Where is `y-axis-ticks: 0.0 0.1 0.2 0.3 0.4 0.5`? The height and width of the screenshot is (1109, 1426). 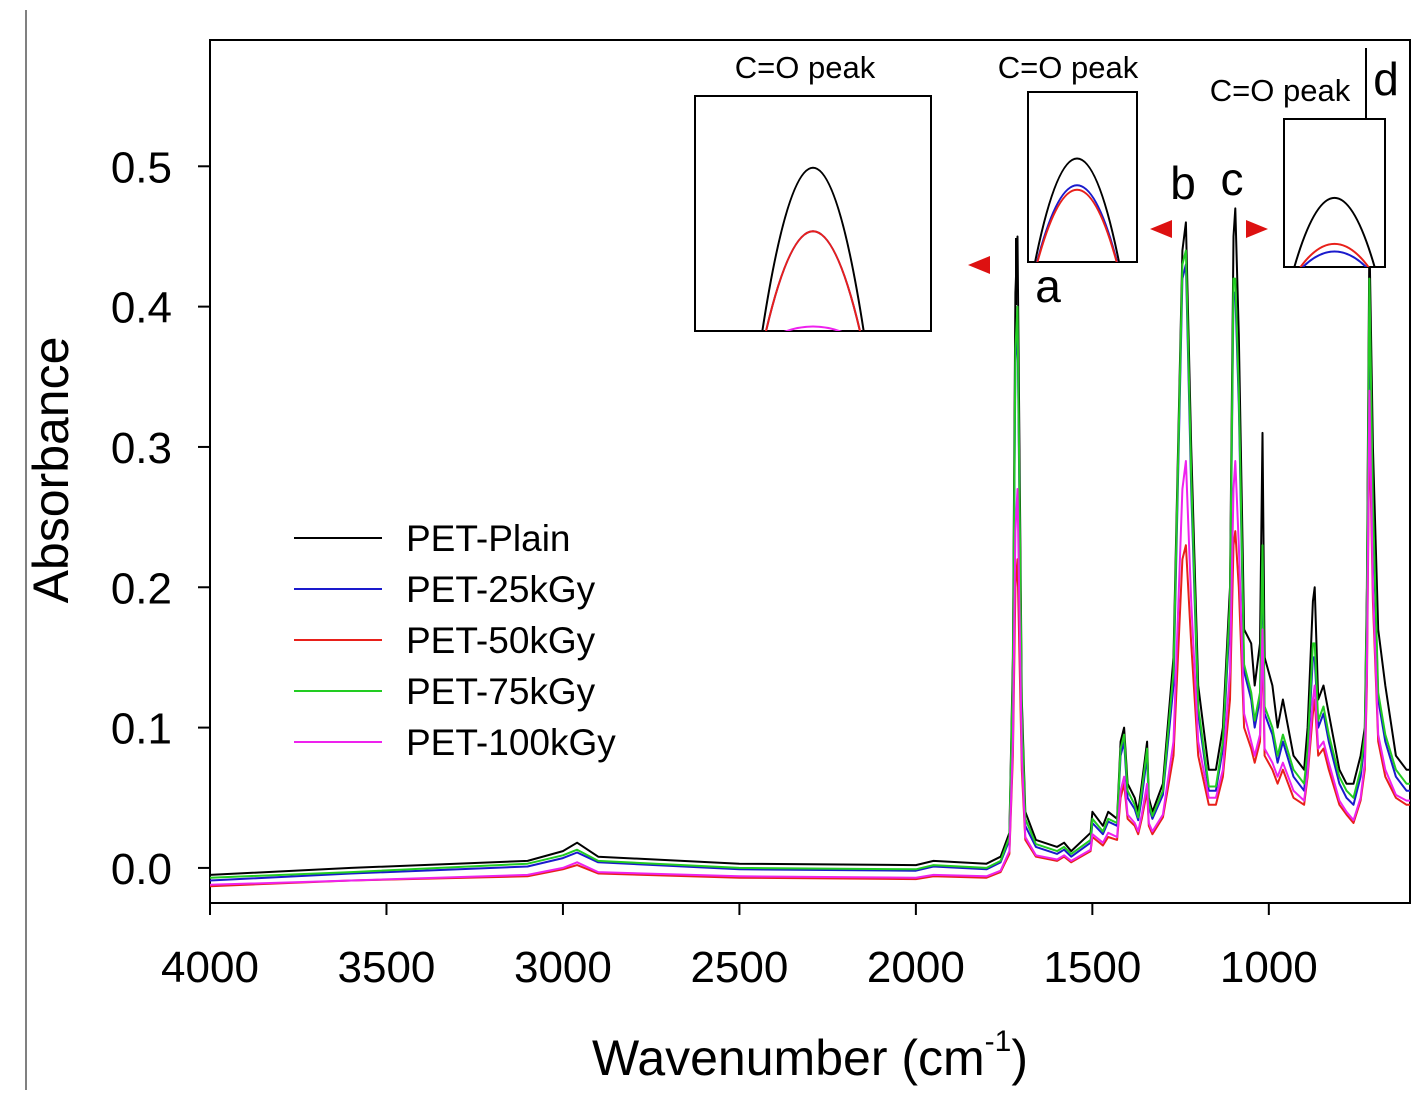 y-axis-ticks: 0.0 0.1 0.2 0.3 0.4 0.5 is located at coordinates (160, 518).